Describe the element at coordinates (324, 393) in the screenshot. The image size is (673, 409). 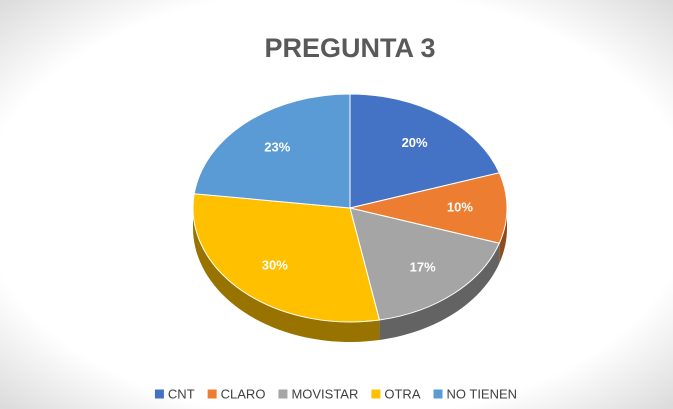
I see `legend-label: MOVISTAR` at that location.